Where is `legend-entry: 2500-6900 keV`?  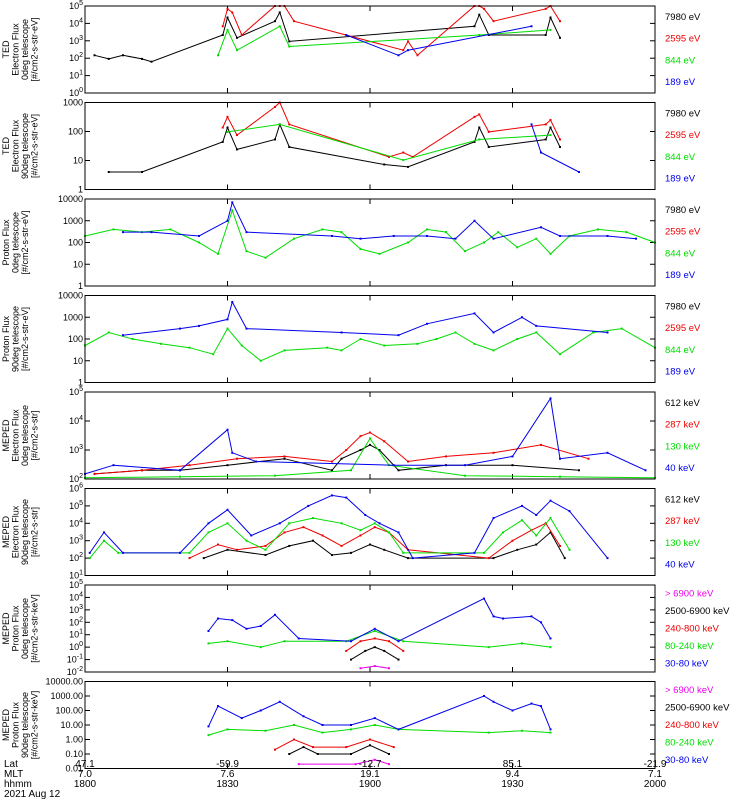 legend-entry: 2500-6900 keV is located at coordinates (697, 611).